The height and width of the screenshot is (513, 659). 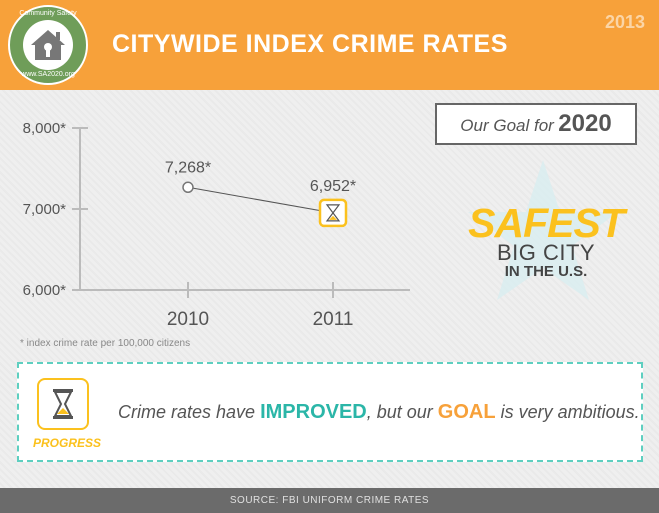 What do you see at coordinates (48, 74) in the screenshot?
I see `logo-bottom-text: www.SA2020.org` at bounding box center [48, 74].